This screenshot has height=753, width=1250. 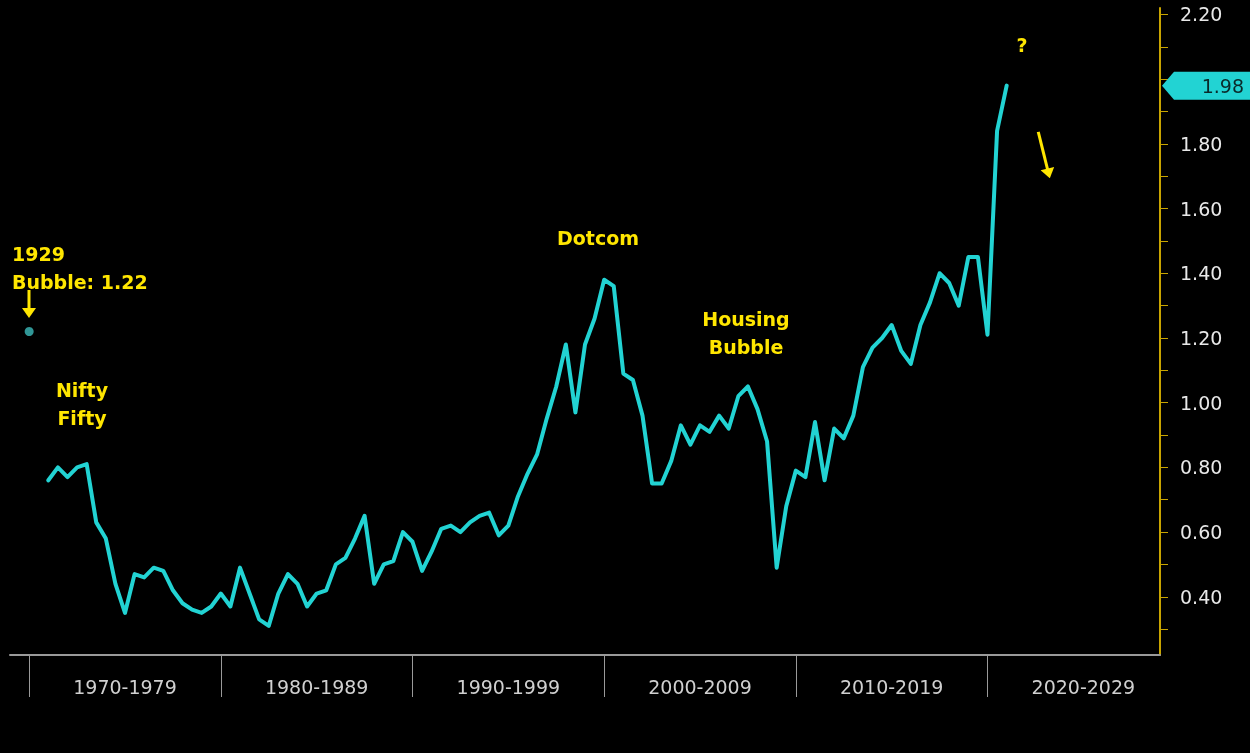 I want to click on x-tick-label: 1990-1999, so click(x=508, y=686).